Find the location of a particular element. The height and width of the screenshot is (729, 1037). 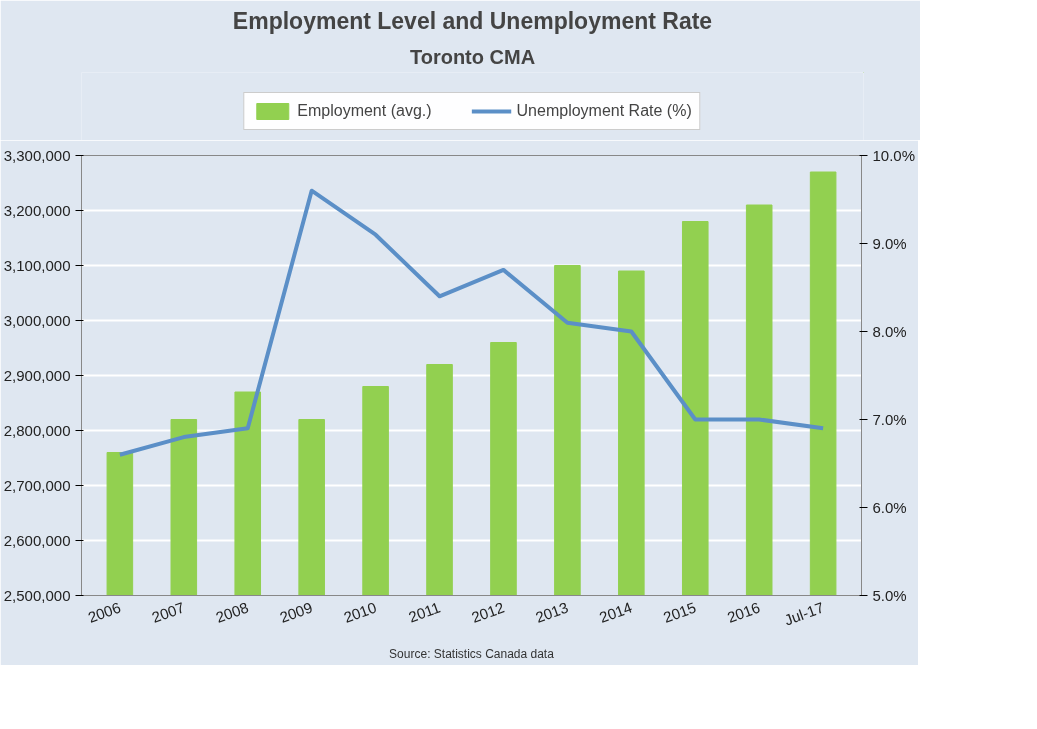

x-tick-label: 2012 is located at coordinates (488, 612).